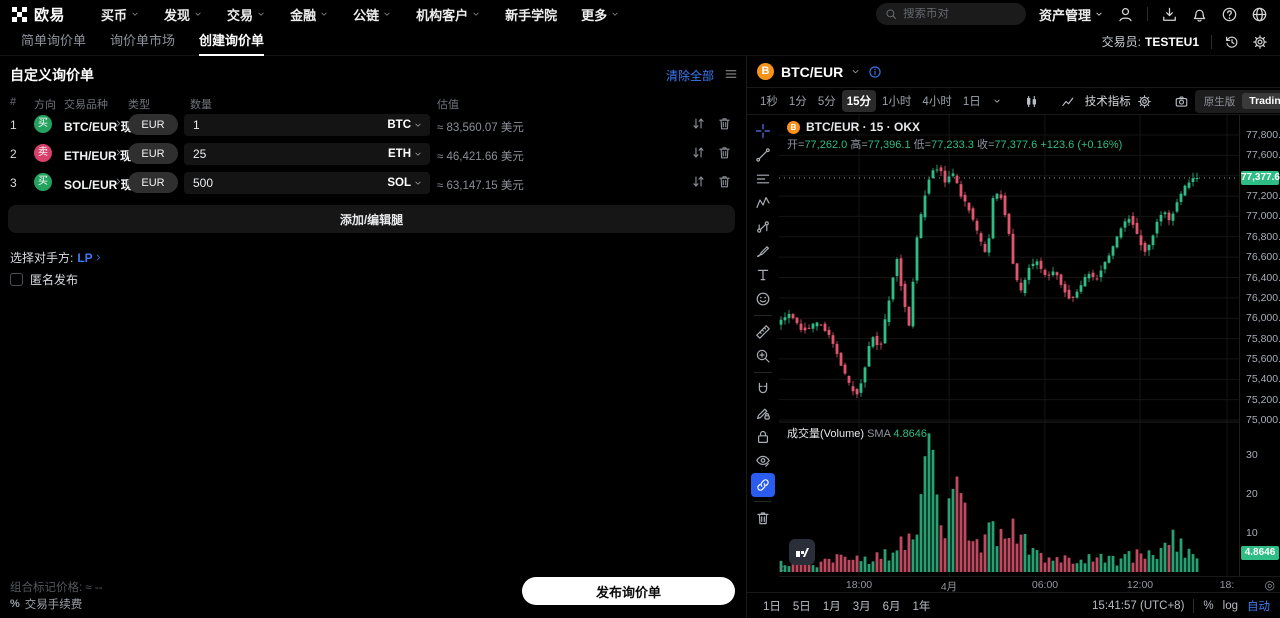 The height and width of the screenshot is (618, 1280). Describe the element at coordinates (921, 606) in the screenshot. I see `range-item: 1年` at that location.